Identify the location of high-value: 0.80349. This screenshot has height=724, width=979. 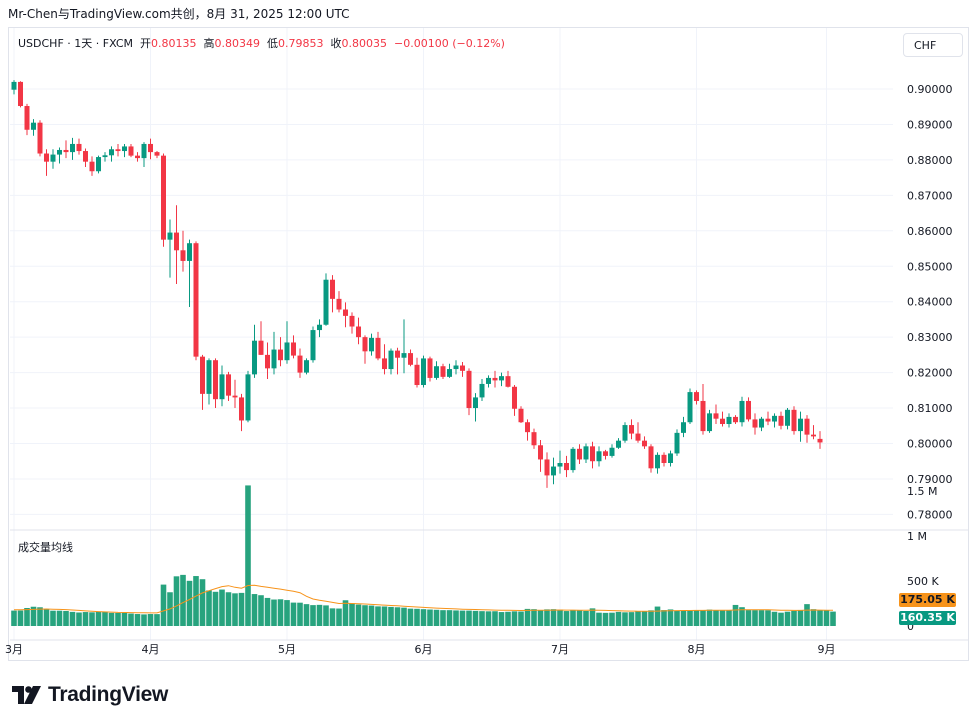
(237, 43).